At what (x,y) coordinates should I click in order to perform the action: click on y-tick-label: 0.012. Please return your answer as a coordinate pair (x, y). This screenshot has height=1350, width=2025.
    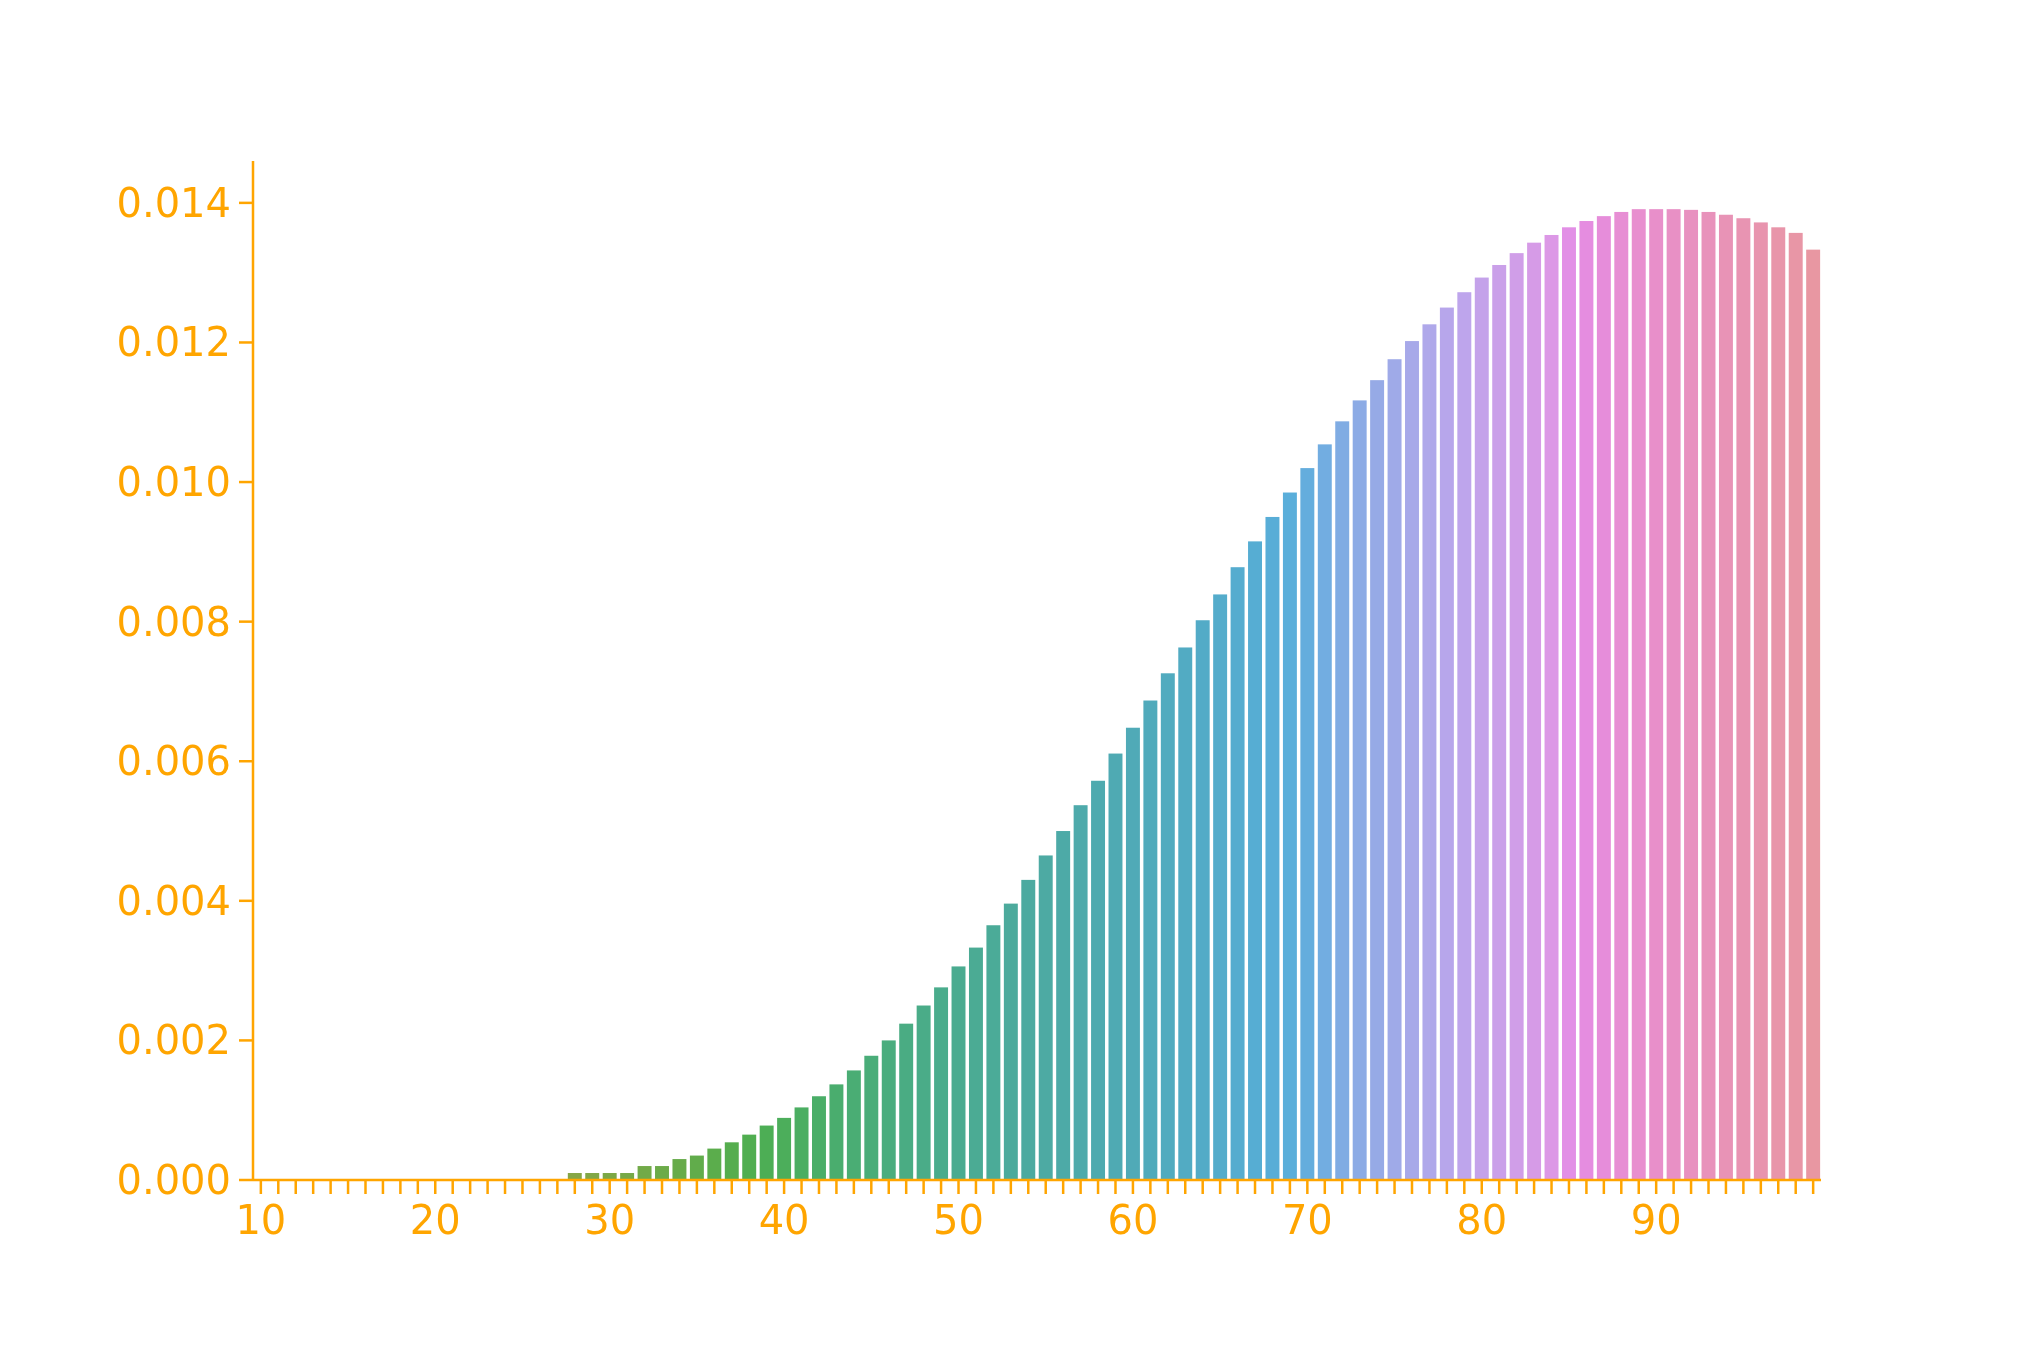
    Looking at the image, I should click on (173, 342).